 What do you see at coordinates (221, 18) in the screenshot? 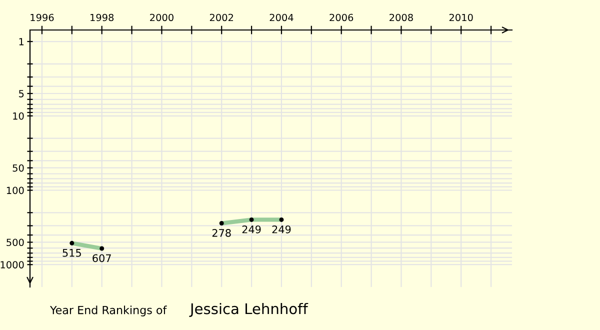
I see `x-tick-label: 2002` at bounding box center [221, 18].